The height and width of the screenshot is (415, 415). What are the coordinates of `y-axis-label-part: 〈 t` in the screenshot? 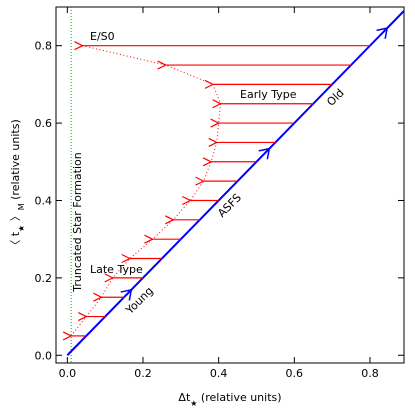 It's located at (15, 240).